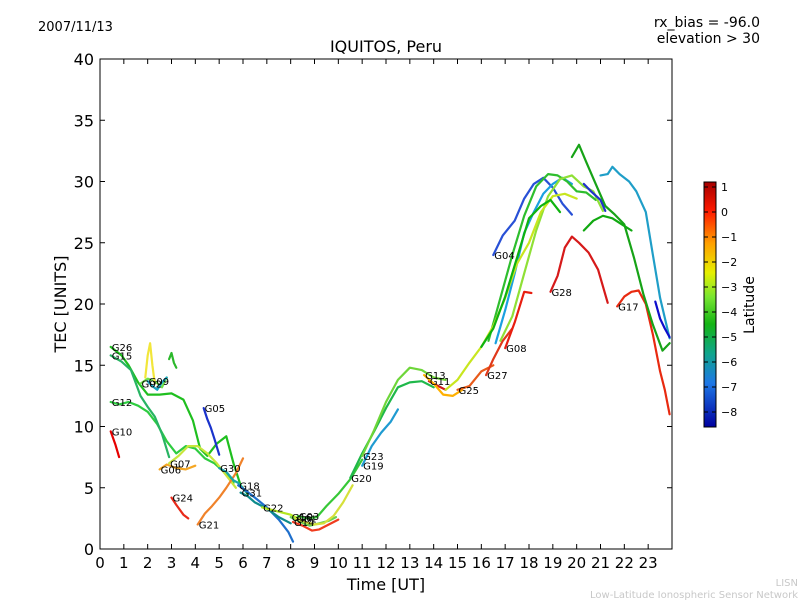  Describe the element at coordinates (729, 412) in the screenshot. I see `colorbar-tick-label: −8` at that location.